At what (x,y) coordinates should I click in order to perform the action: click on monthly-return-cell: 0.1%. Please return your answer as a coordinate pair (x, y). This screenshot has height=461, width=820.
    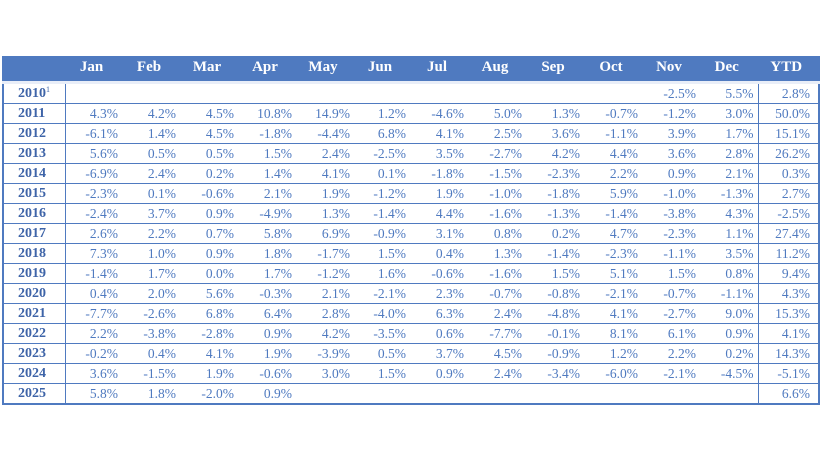
    Looking at the image, I should click on (151, 193).